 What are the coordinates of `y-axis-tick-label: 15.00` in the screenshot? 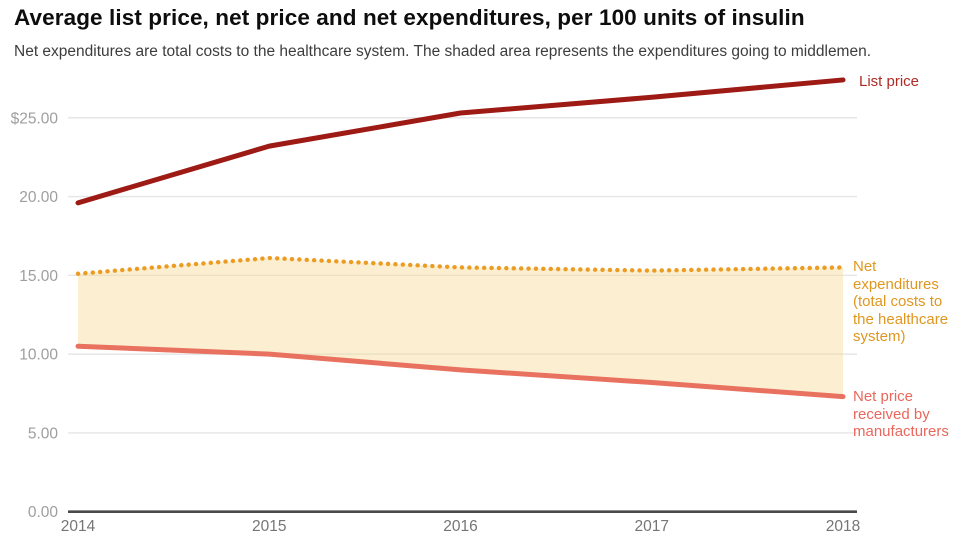 It's located at (38, 276).